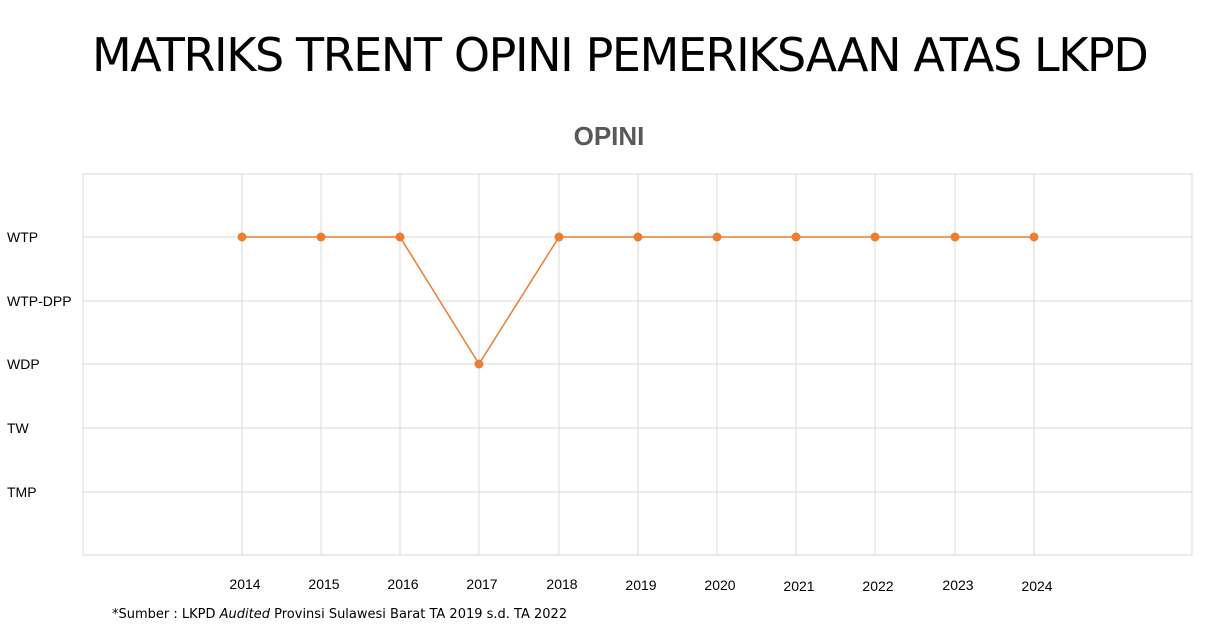  What do you see at coordinates (402, 584) in the screenshot?
I see `x-tick-label: 2016` at bounding box center [402, 584].